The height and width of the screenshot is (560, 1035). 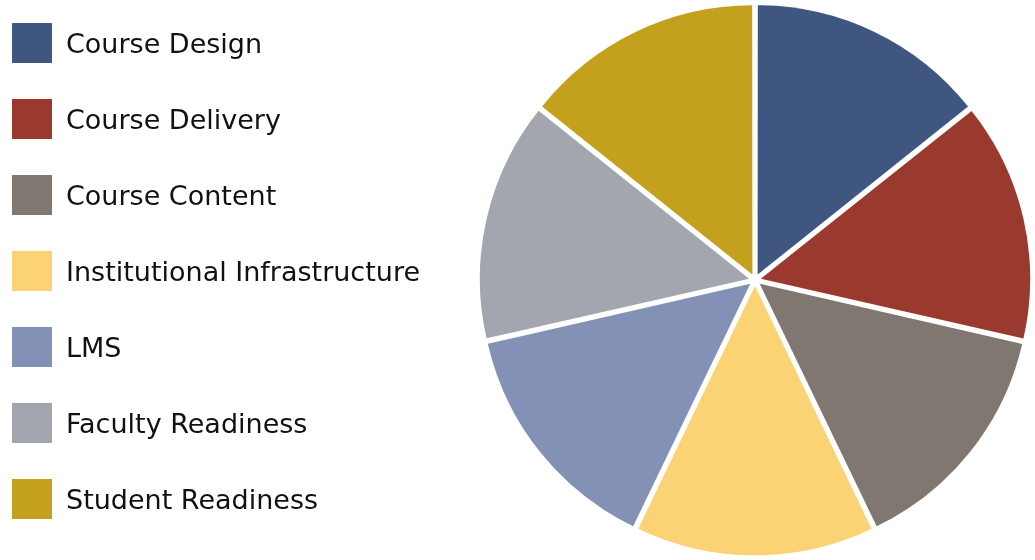 What do you see at coordinates (164, 43) in the screenshot?
I see `legend-label: Course Design` at bounding box center [164, 43].